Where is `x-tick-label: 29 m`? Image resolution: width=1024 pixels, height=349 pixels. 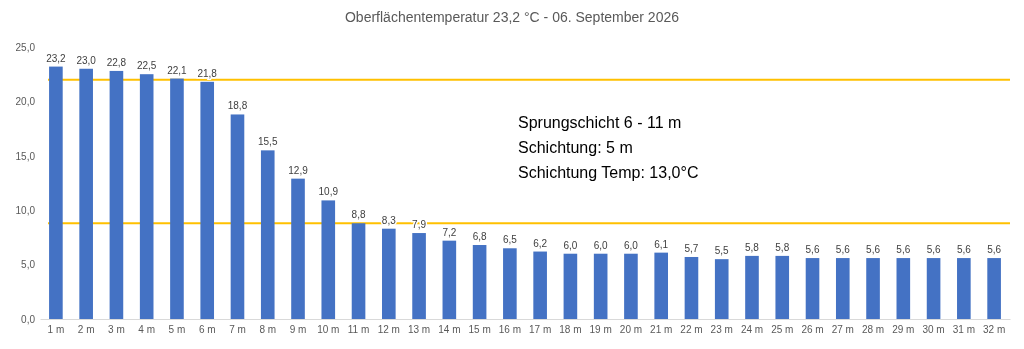 x-tick-label: 29 m is located at coordinates (903, 329).